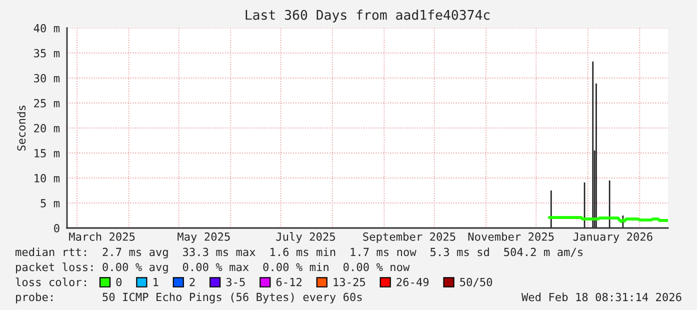 The height and width of the screenshot is (310, 697). I want to click on legend-label: 3-5, so click(235, 282).